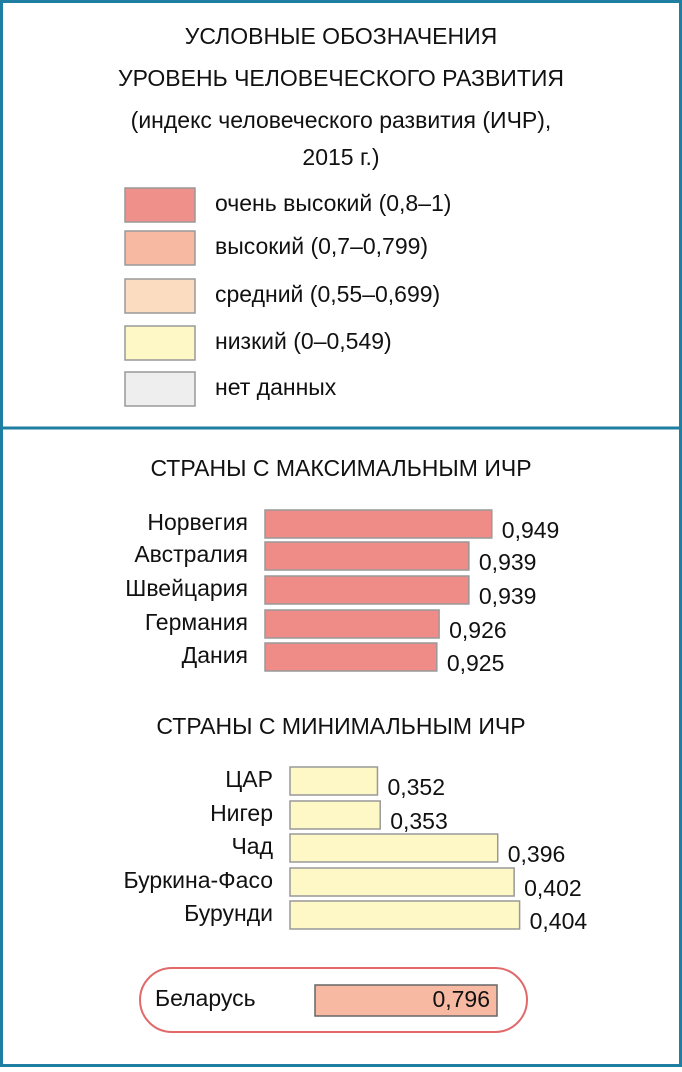 This screenshot has height=1072, width=682. I want to click on legend-label: нет данных, so click(276, 387).